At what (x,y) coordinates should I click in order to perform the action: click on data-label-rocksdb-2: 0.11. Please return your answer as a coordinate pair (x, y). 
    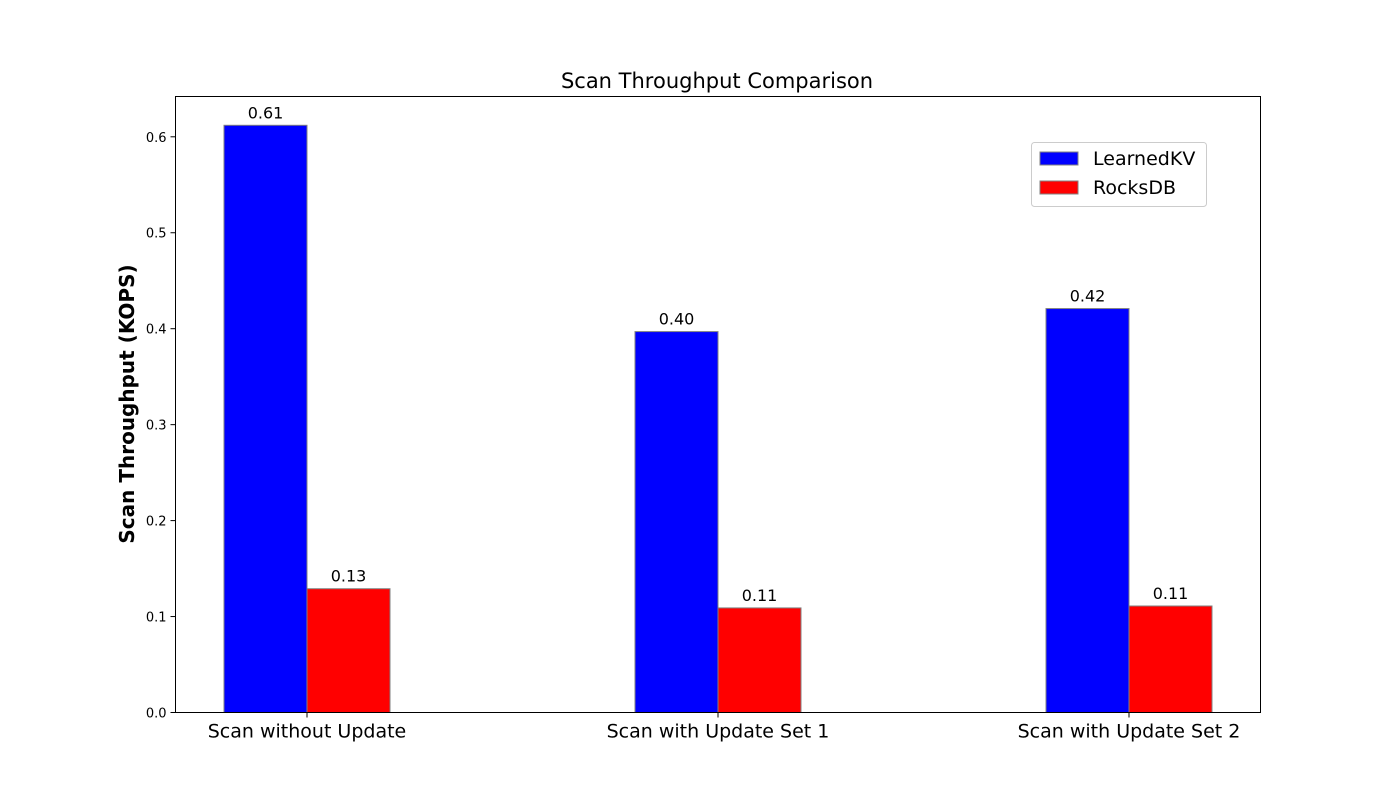
    Looking at the image, I should click on (760, 595).